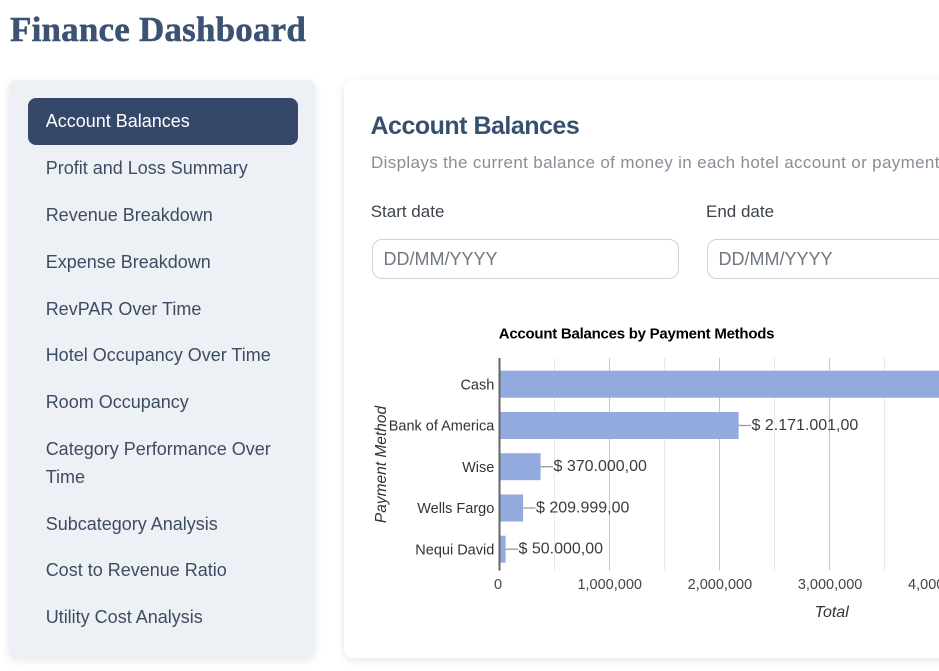  Describe the element at coordinates (478, 468) in the screenshot. I see `svg-text: Wise` at that location.